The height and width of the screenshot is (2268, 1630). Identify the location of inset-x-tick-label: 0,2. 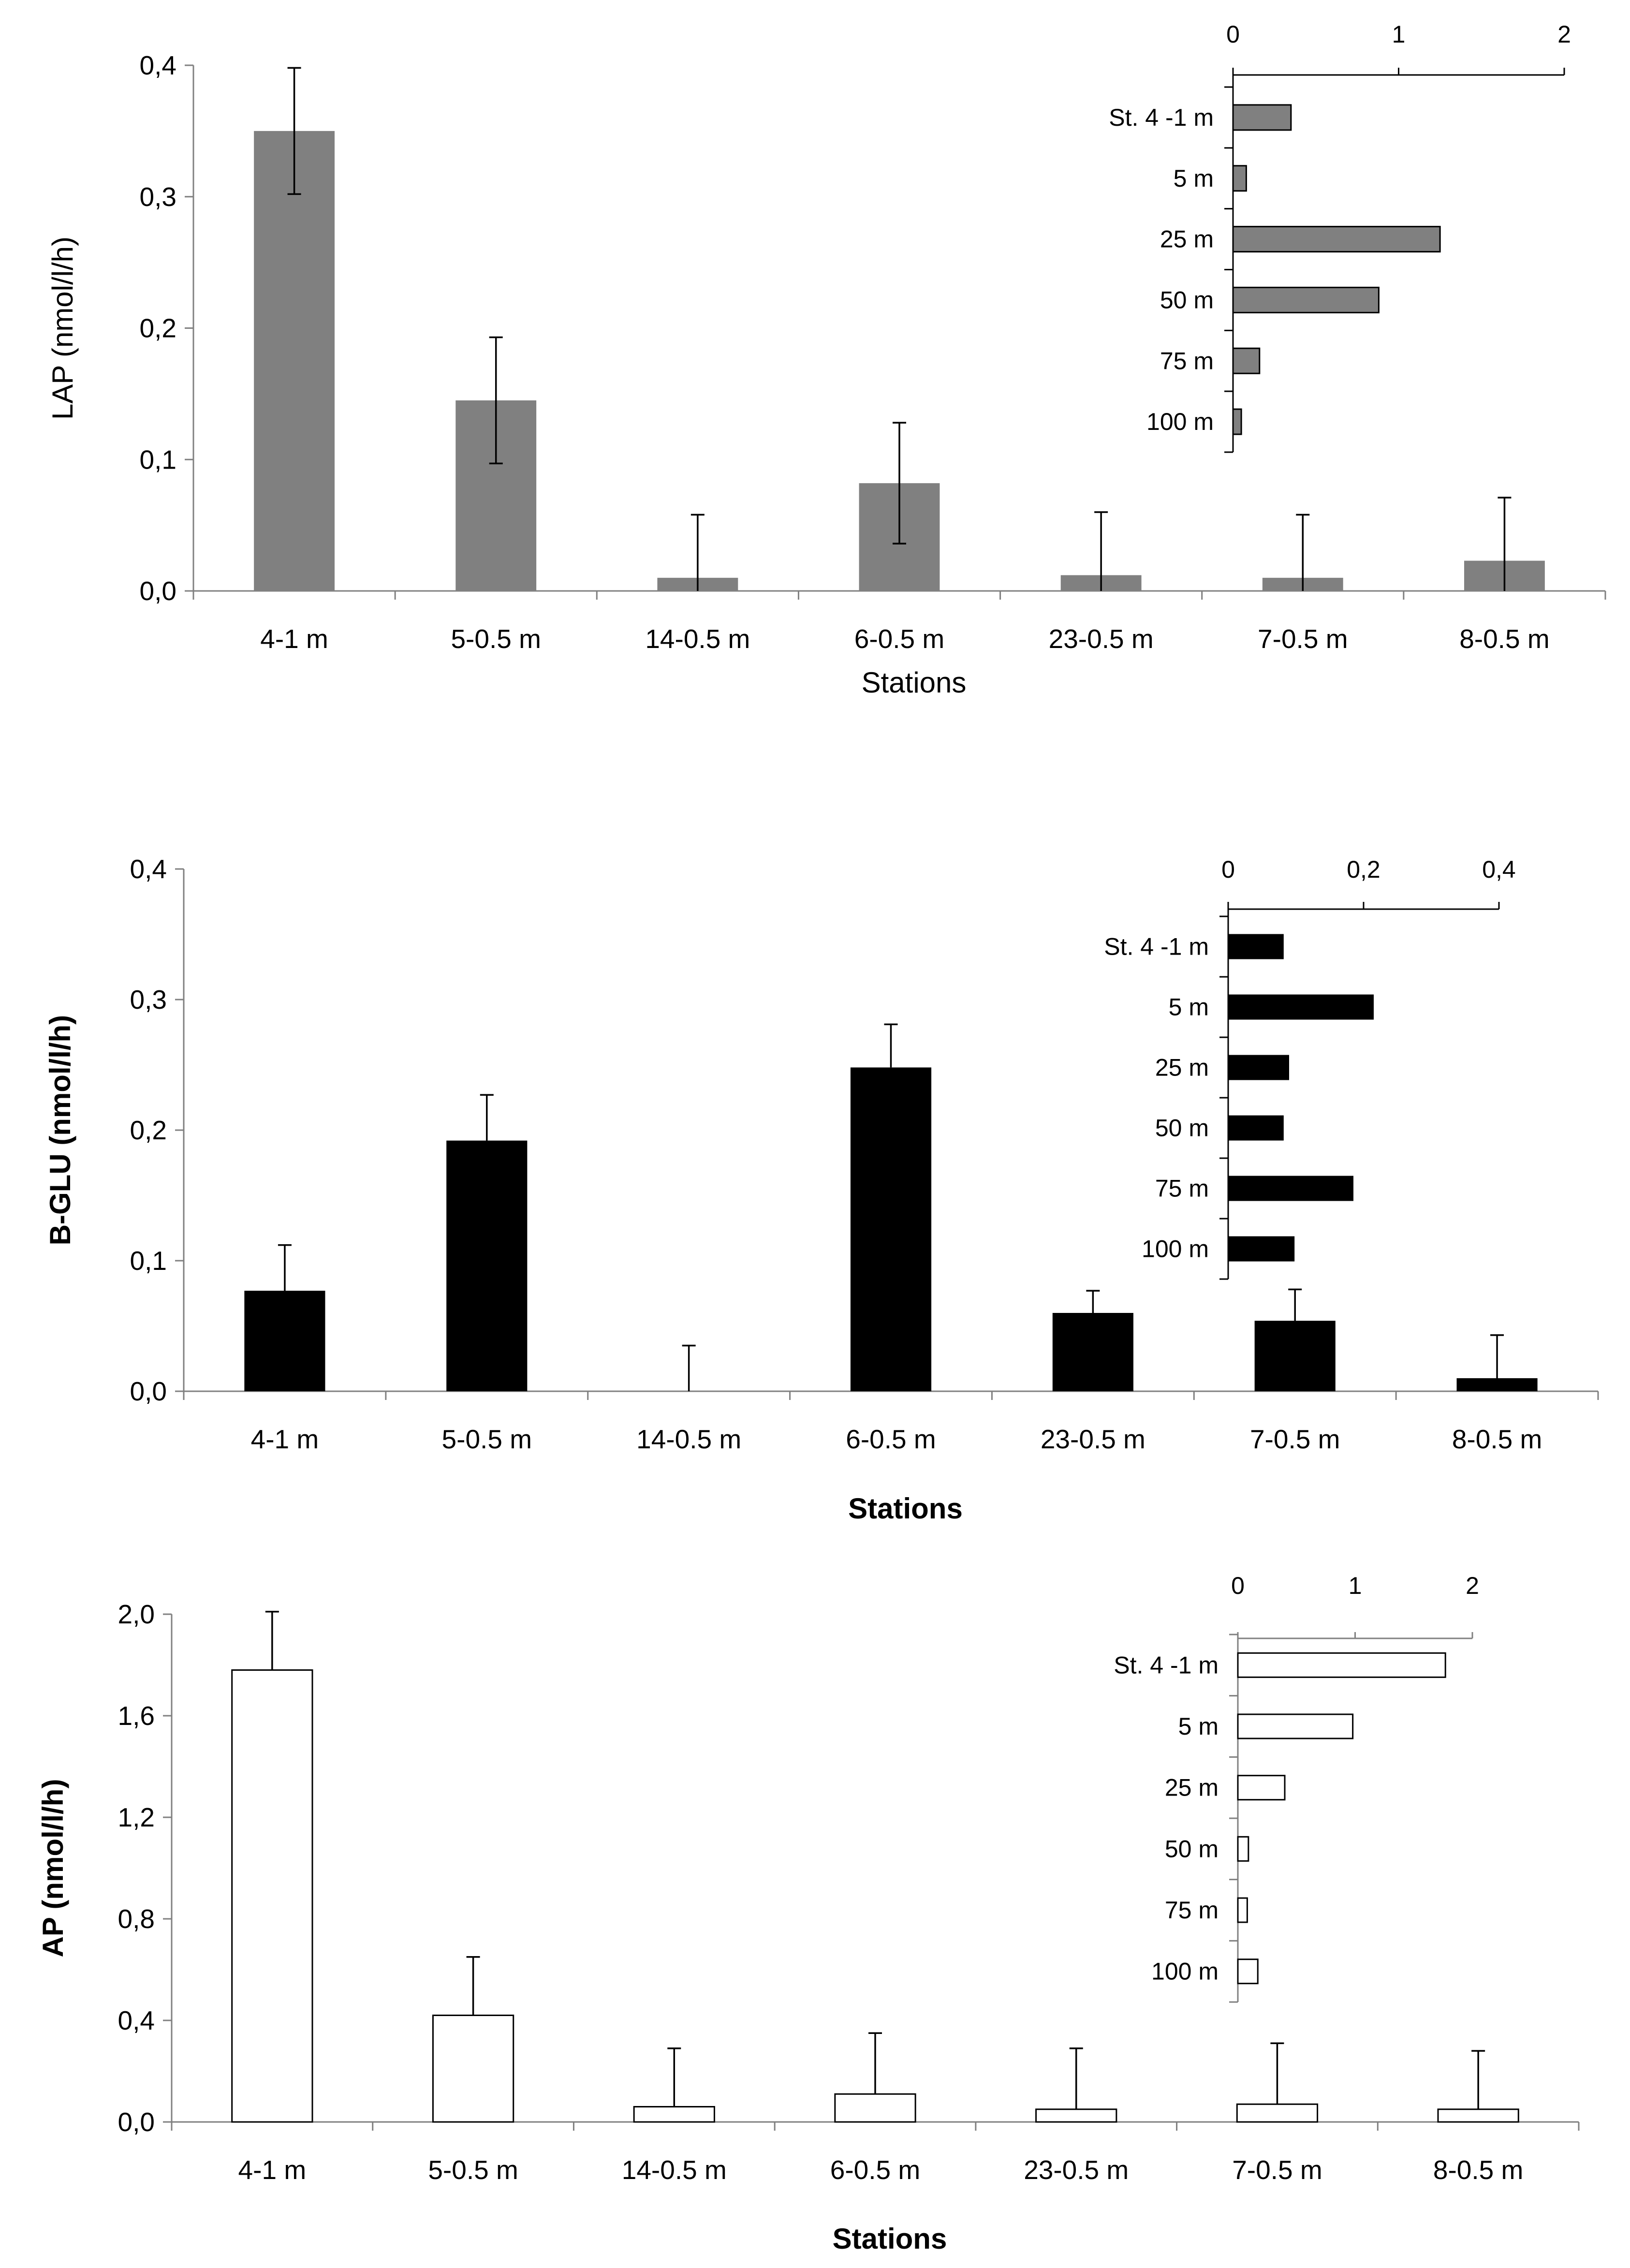
(1363, 869).